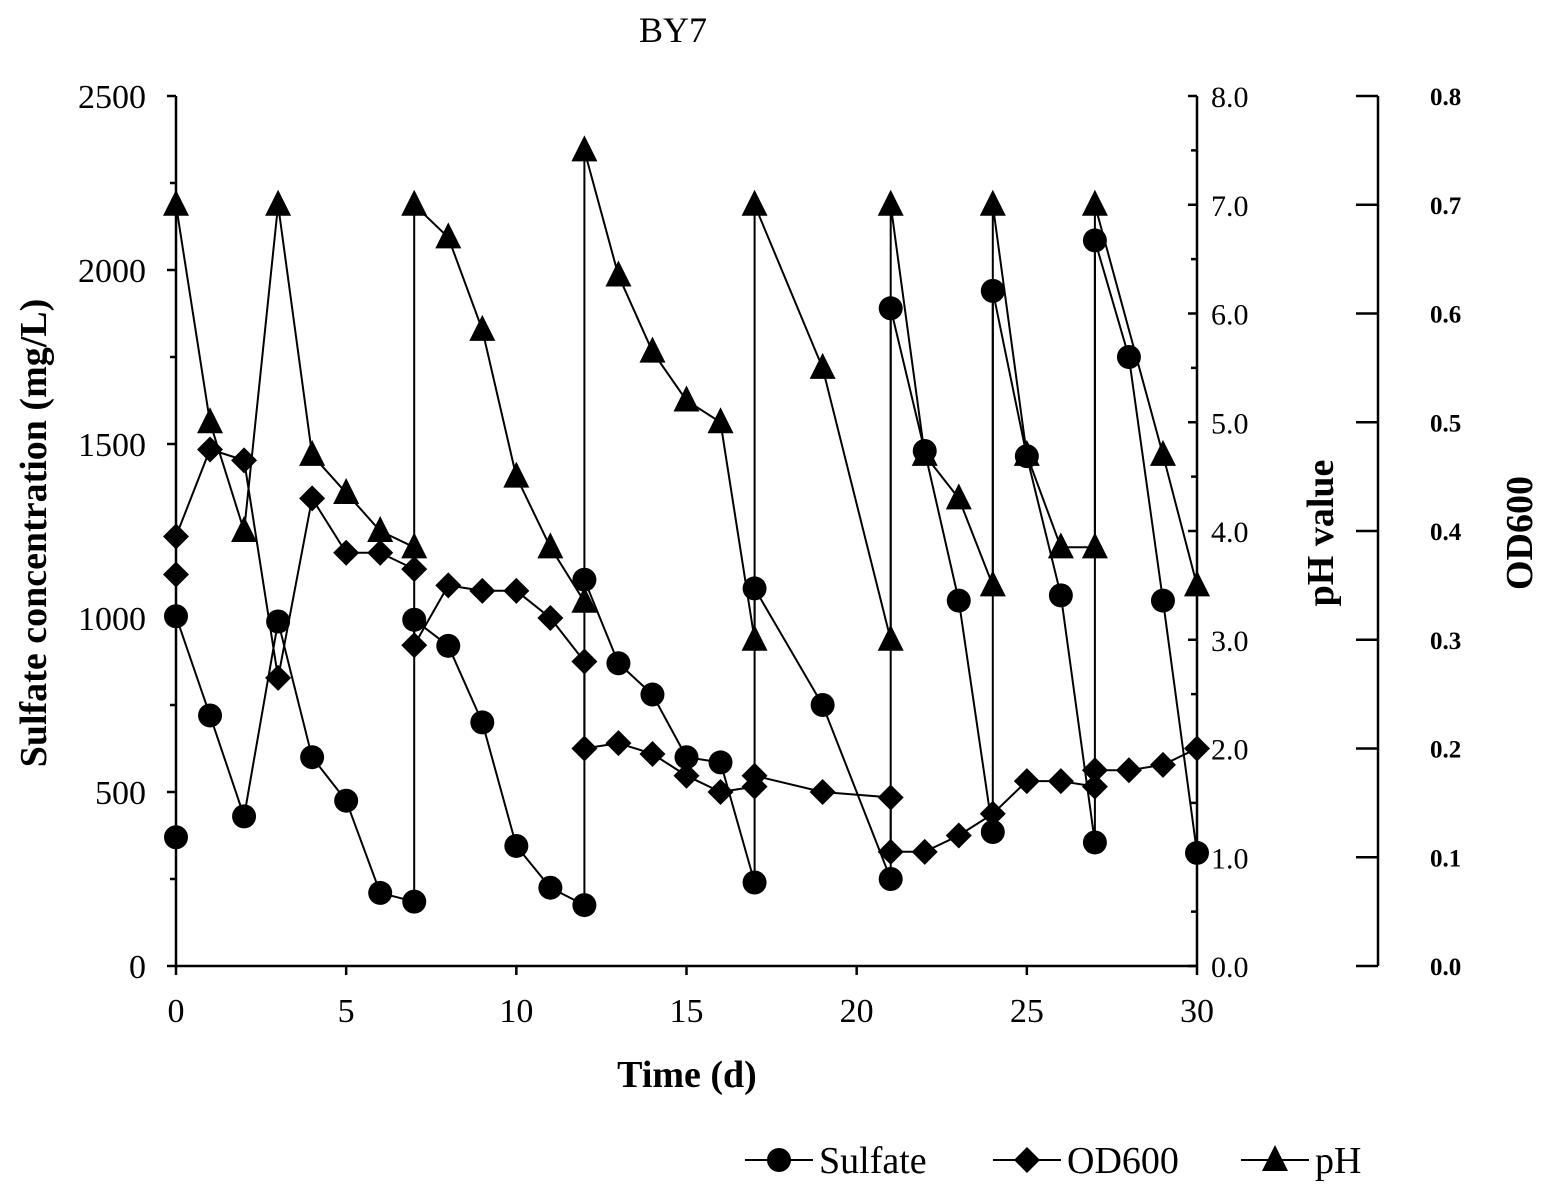  I want to click on x-tick-label: 15, so click(687, 1011).